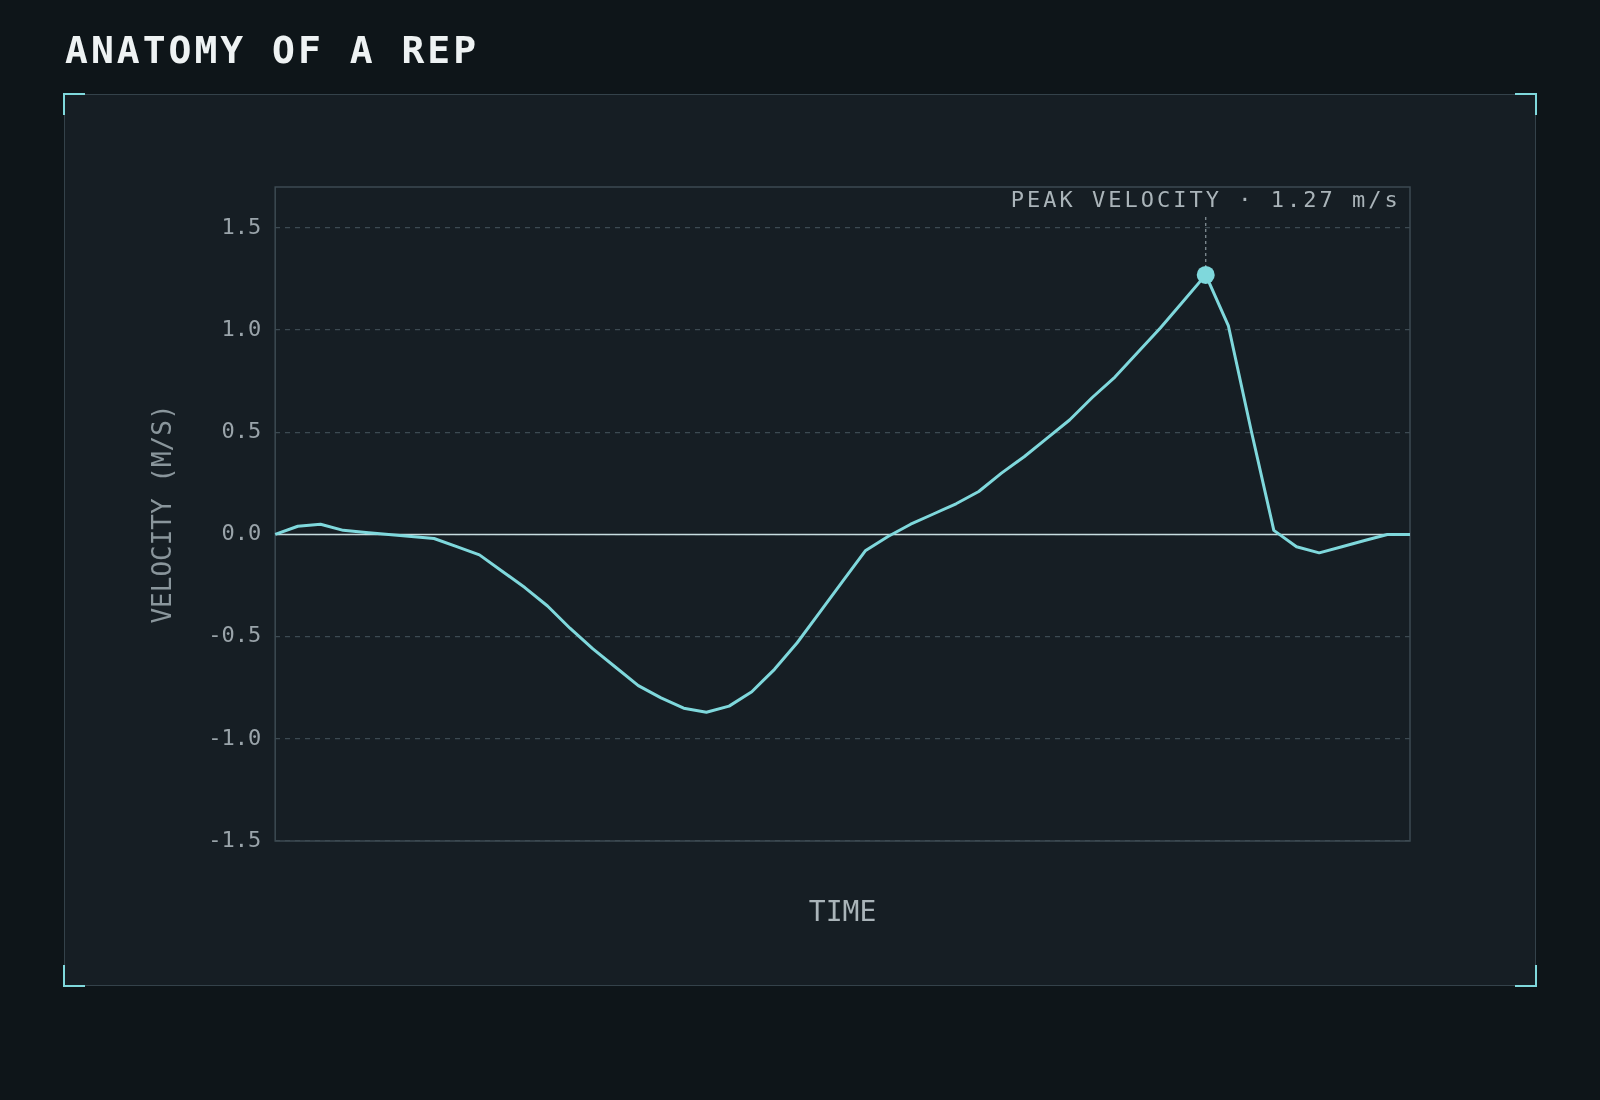  What do you see at coordinates (235, 635) in the screenshot?
I see `y-tick-label: -0.5` at bounding box center [235, 635].